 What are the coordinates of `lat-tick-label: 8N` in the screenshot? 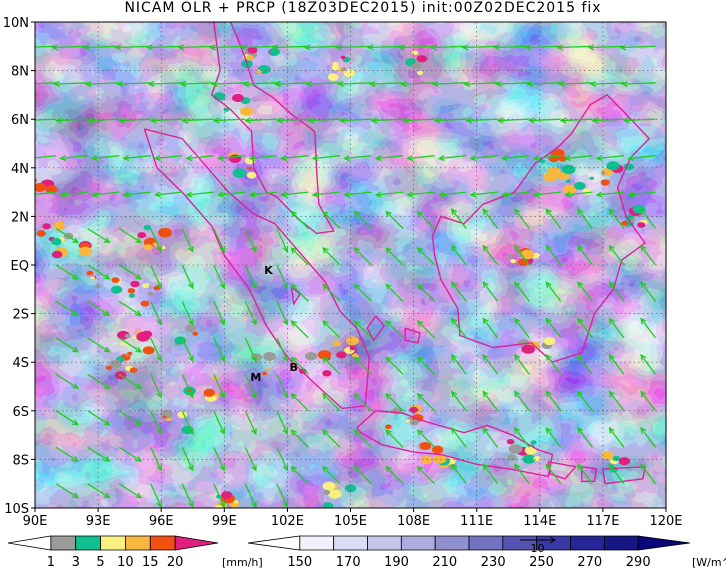 It's located at (20, 72).